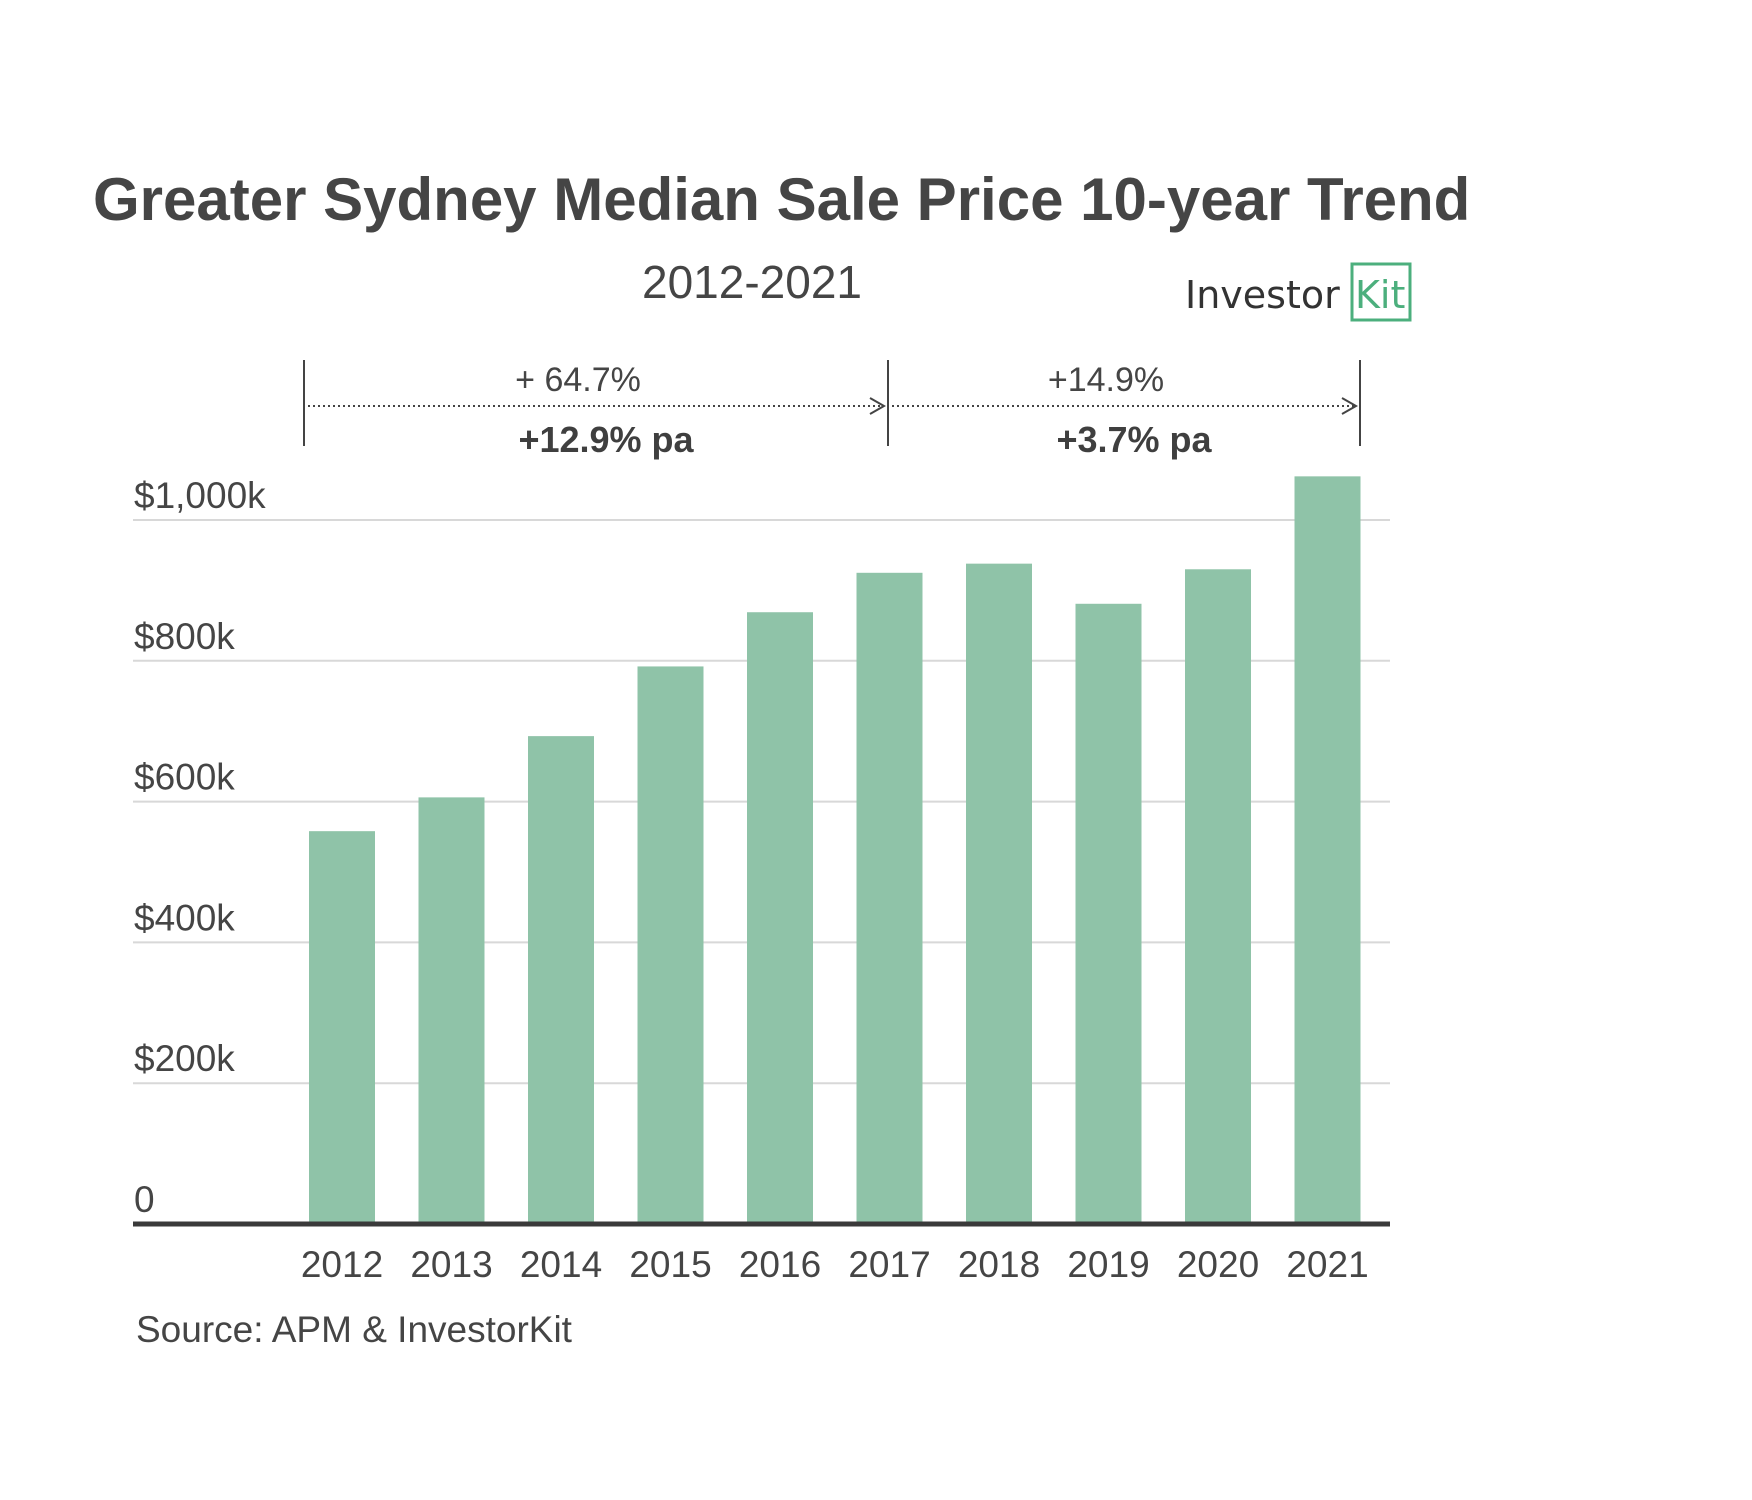 This screenshot has width=1752, height=1500. Describe the element at coordinates (1134, 439) in the screenshot. I see `growth-pa-label: +3.7% pa` at that location.